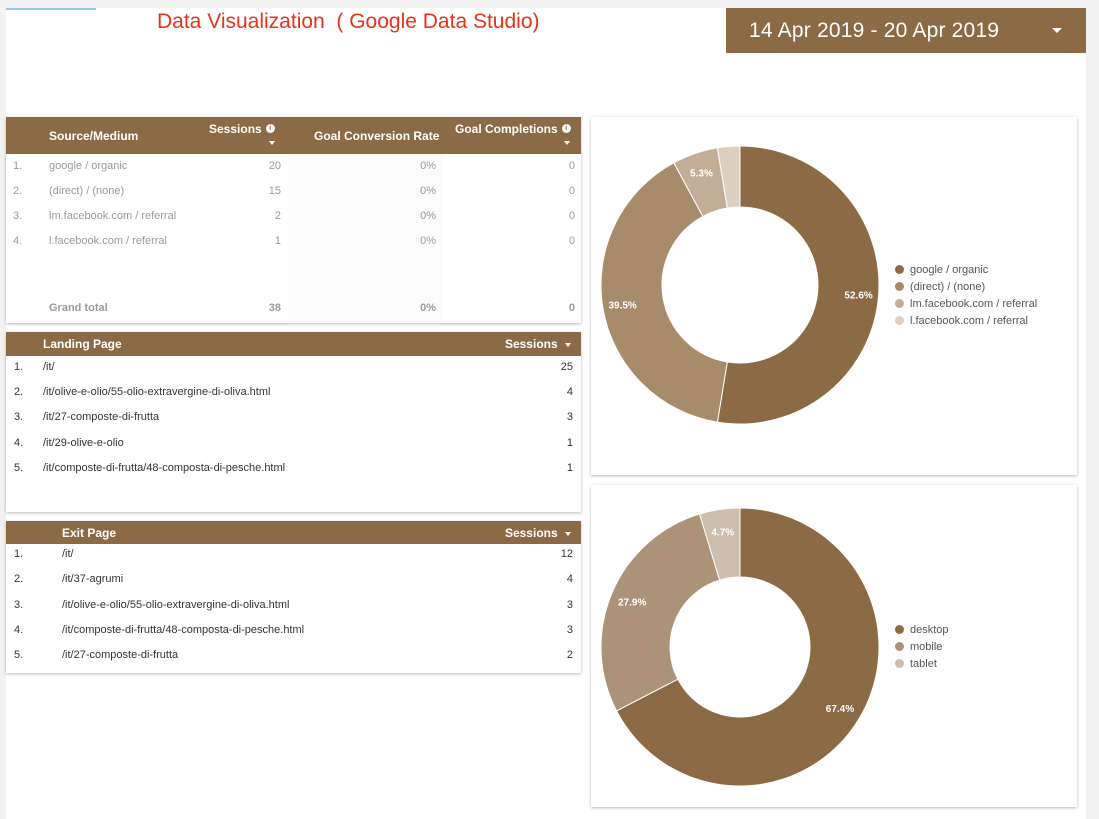 The image size is (1099, 819). Describe the element at coordinates (293, 443) in the screenshot. I see `table-row: 4. /it/29-olive-e-olio 1` at that location.